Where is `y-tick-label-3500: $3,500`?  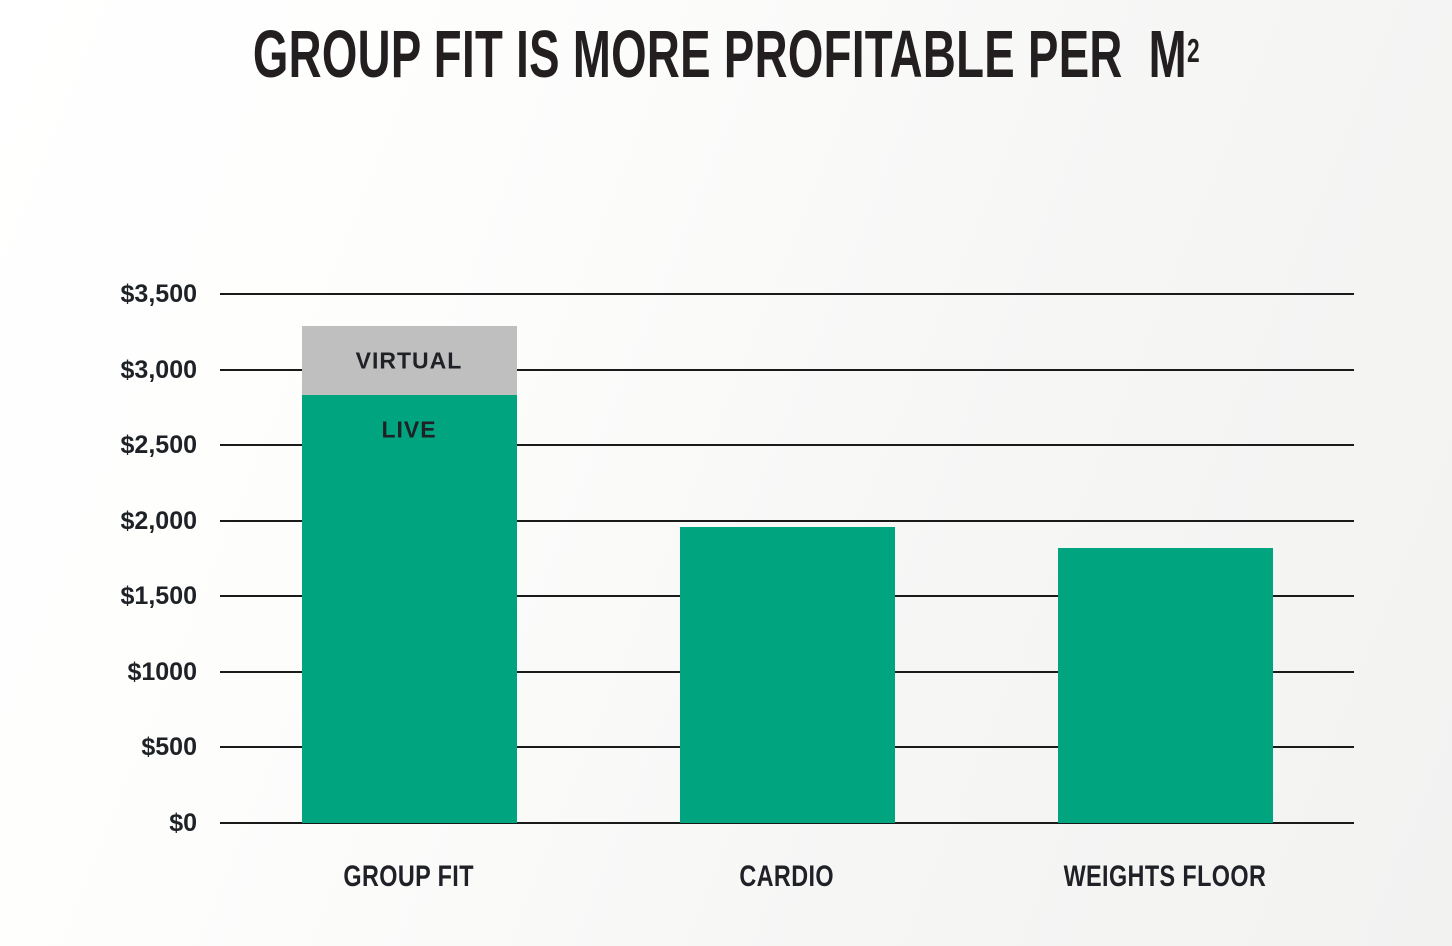
y-tick-label-3500: $3,500 is located at coordinates (158, 294).